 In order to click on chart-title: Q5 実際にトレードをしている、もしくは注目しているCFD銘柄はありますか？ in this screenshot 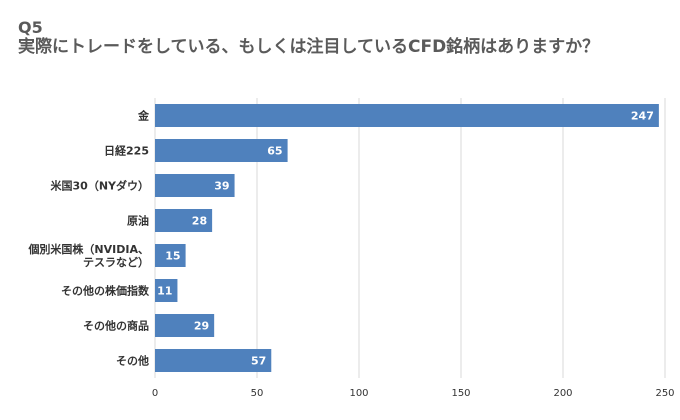, I will do `click(343, 39)`.